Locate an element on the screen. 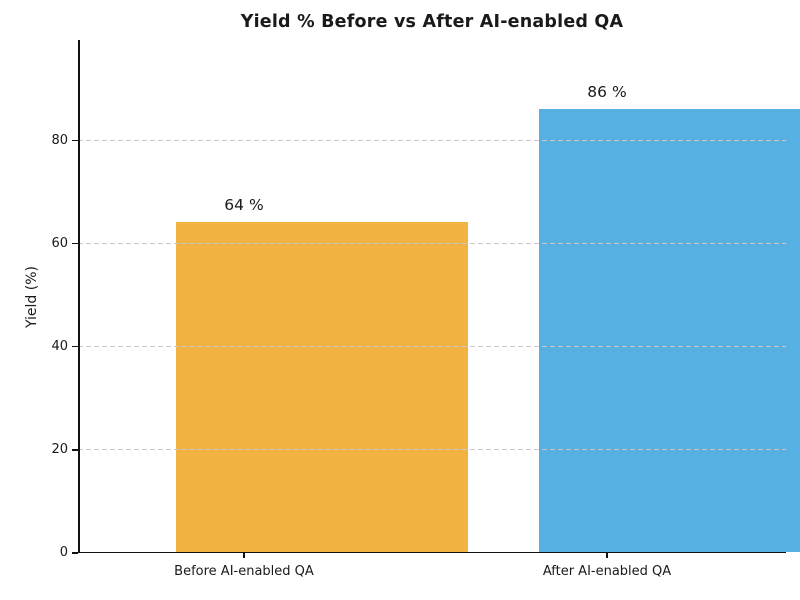 This screenshot has height=600, width=800. x-tick-mark-before-ai-enabled-qa is located at coordinates (244, 555).